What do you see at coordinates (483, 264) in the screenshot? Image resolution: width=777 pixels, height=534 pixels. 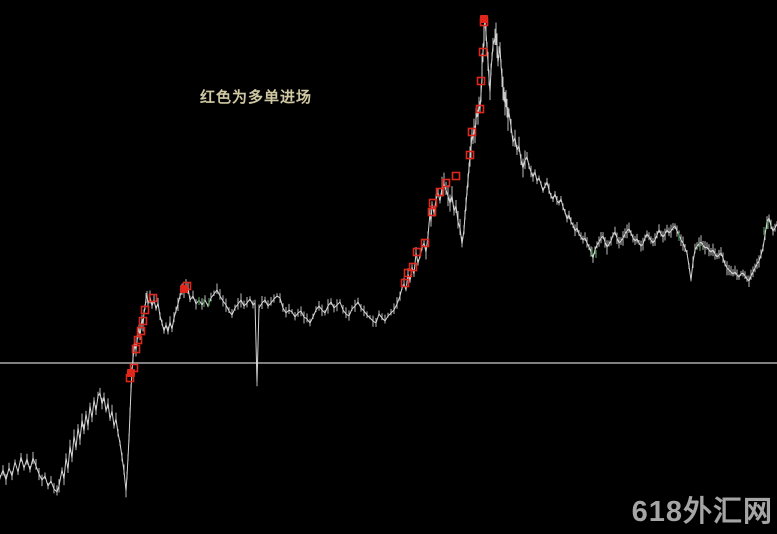 I see `green-ticks` at bounding box center [483, 264].